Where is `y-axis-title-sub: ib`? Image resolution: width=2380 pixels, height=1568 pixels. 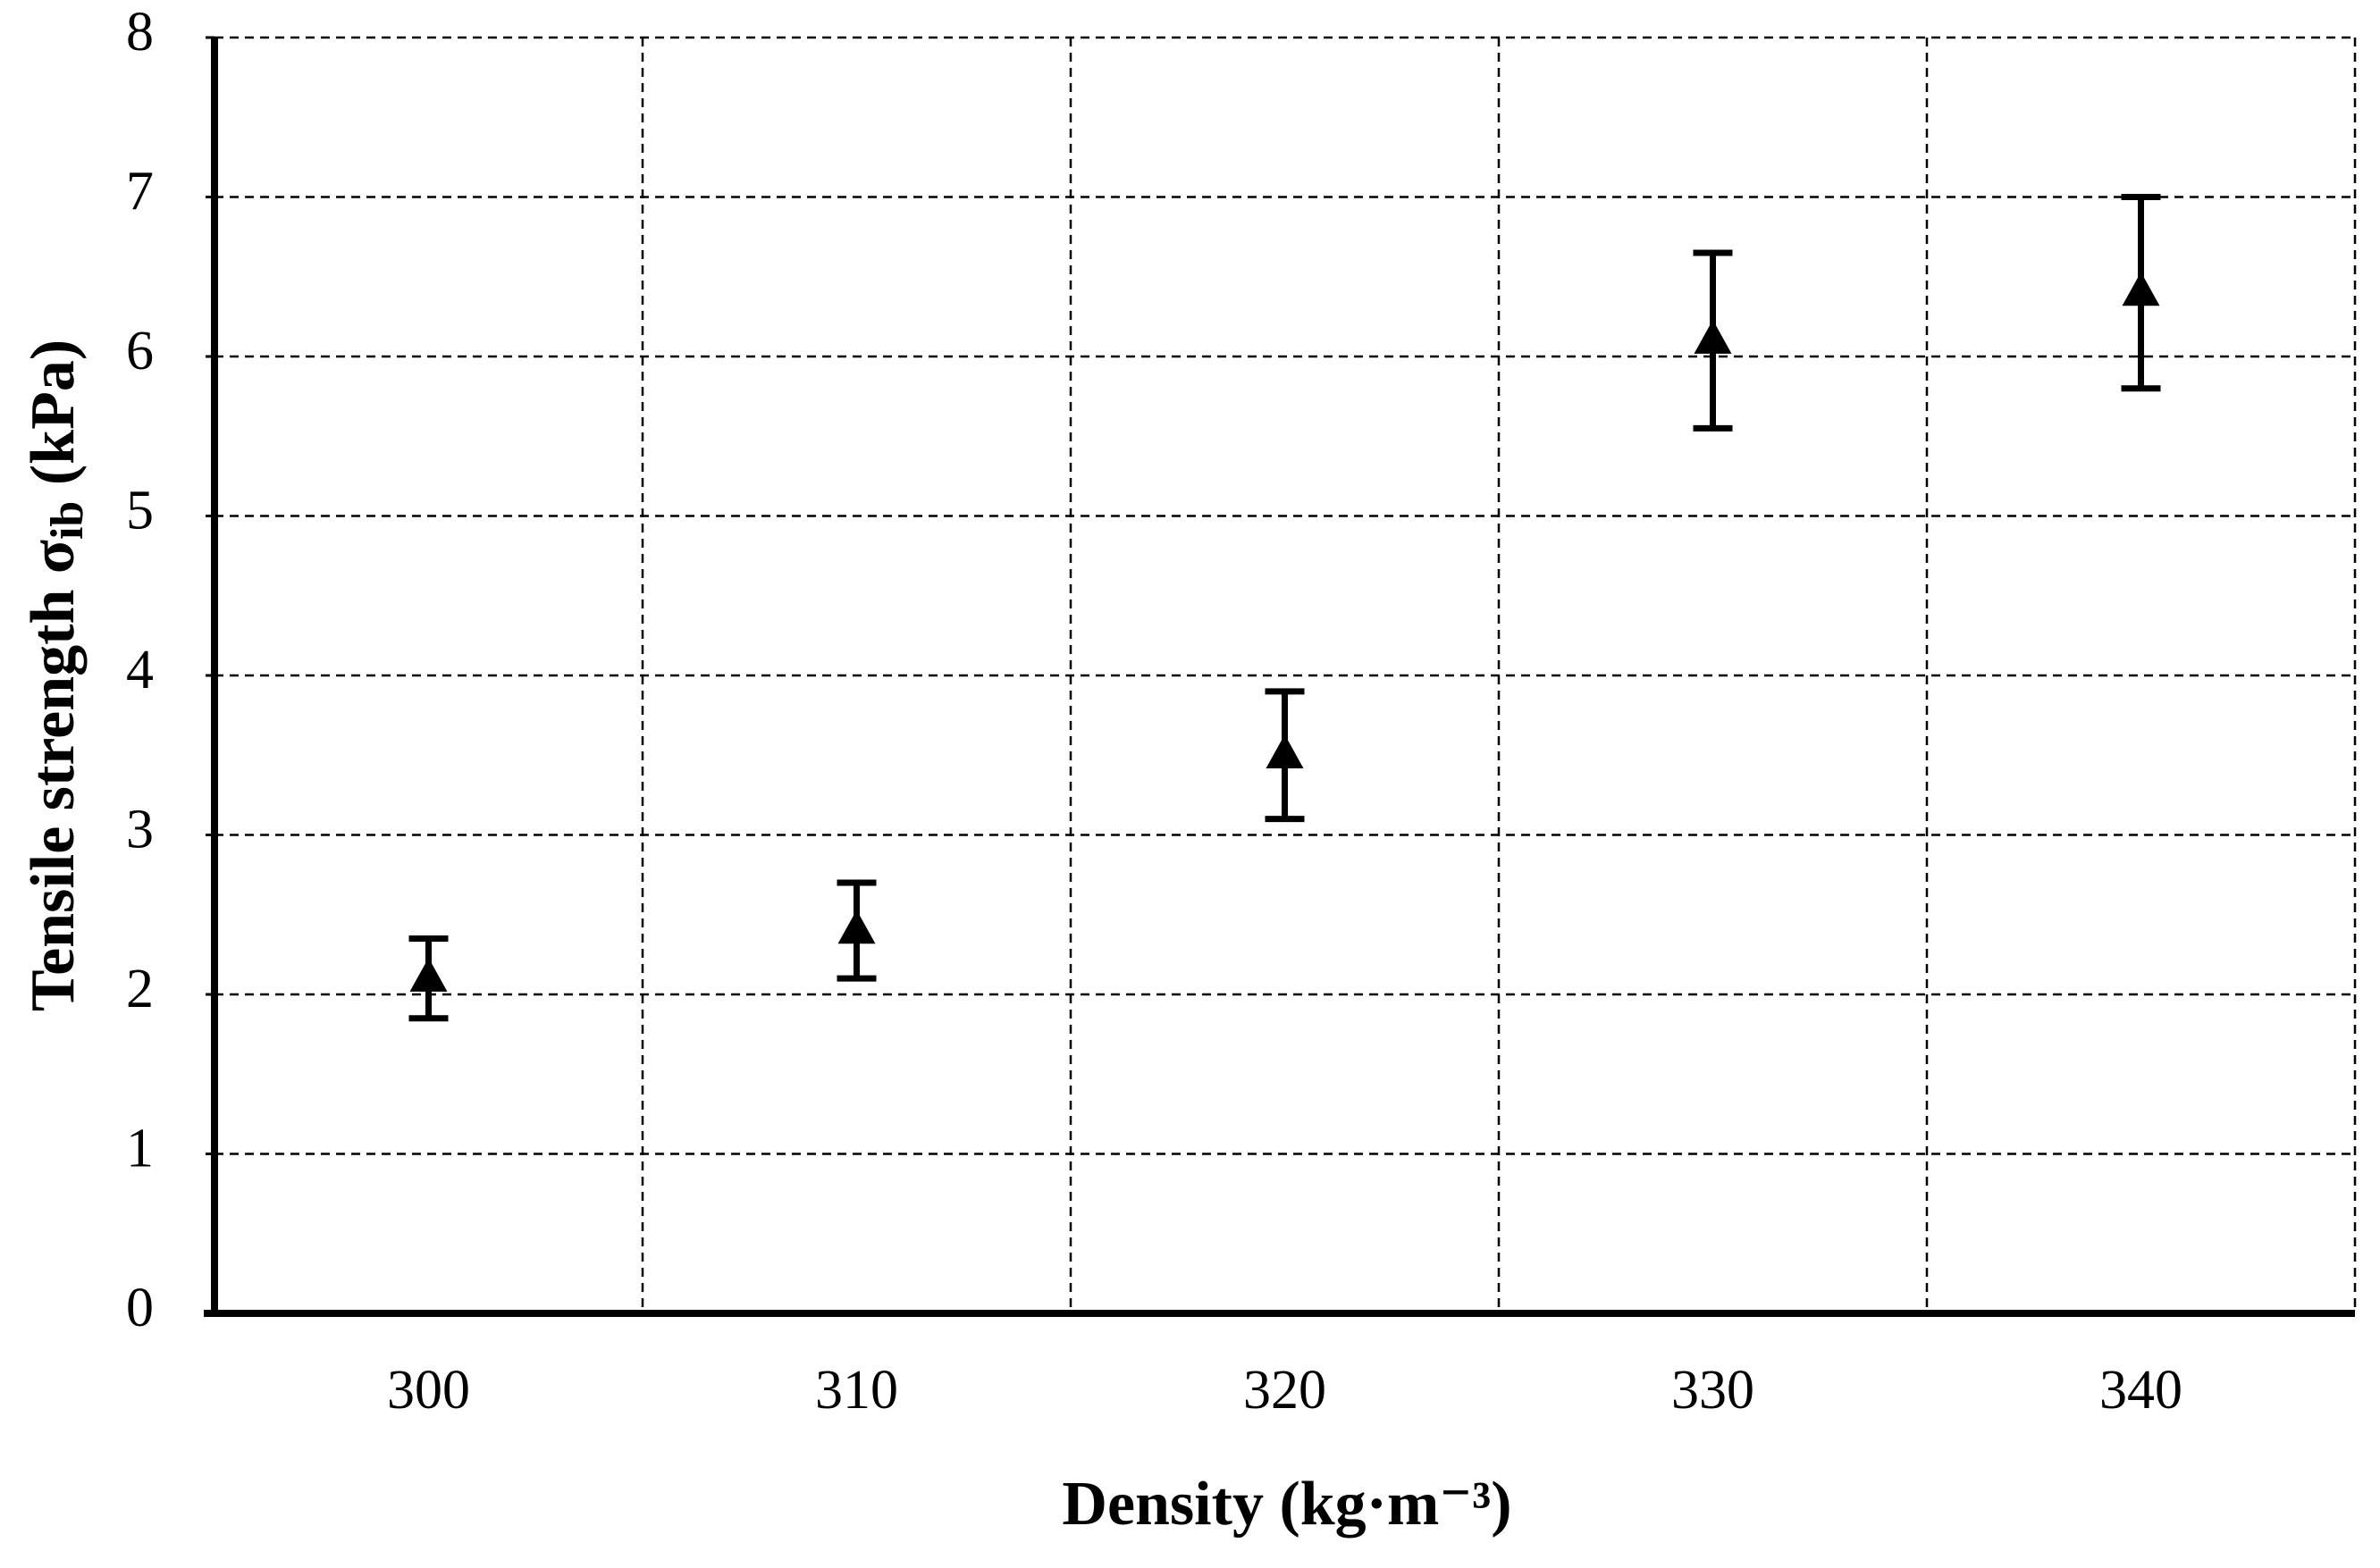
y-axis-title-sub: ib is located at coordinates (67, 520).